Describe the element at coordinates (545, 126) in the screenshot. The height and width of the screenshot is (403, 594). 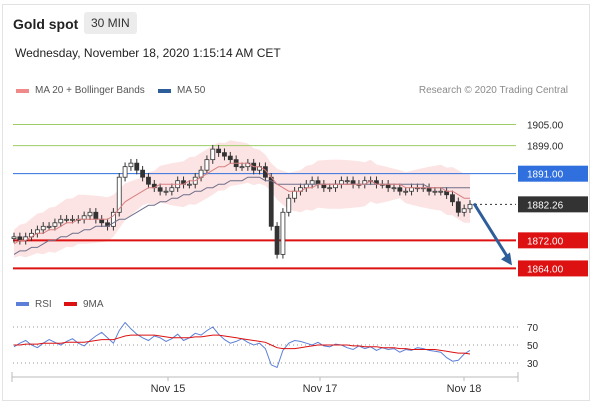
I see `level-label-1905.00: 1905.00` at that location.